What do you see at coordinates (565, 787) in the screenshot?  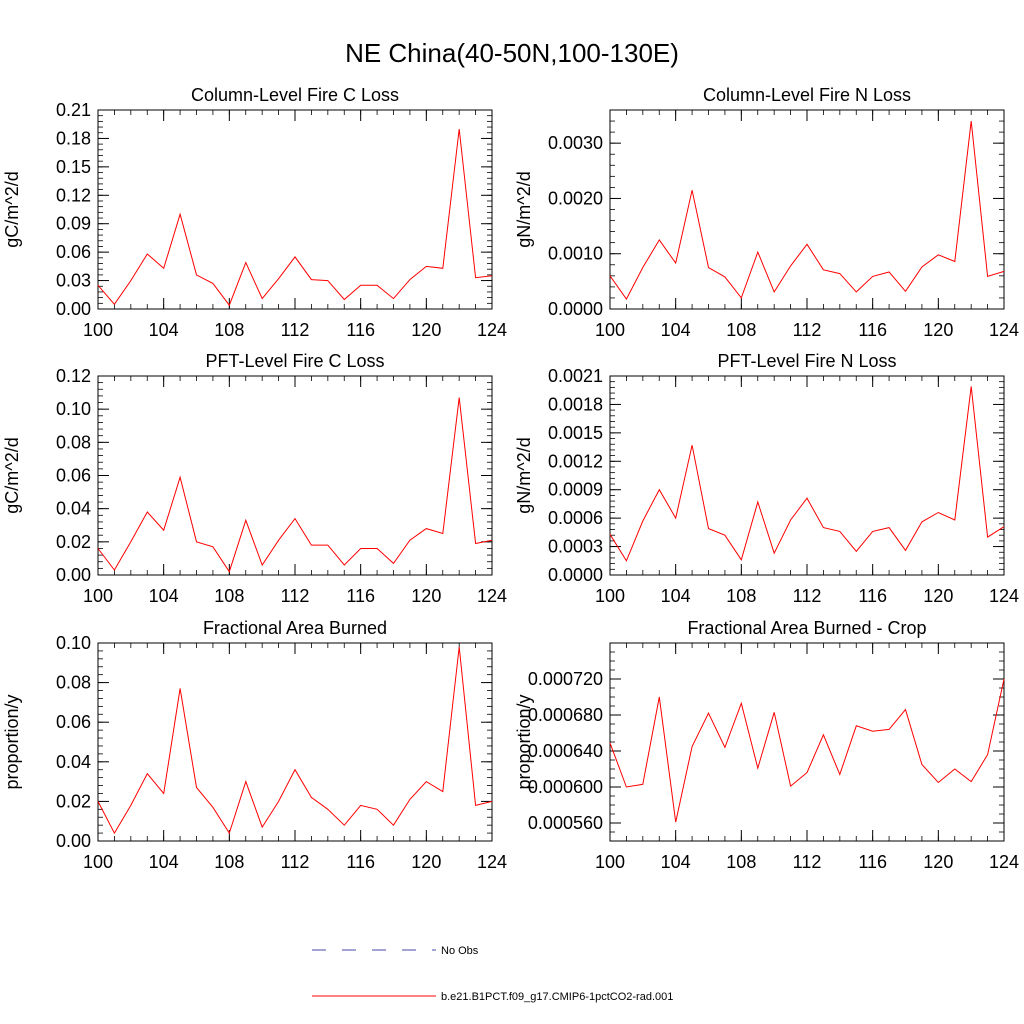 I see `y-tick-label: 0.000600` at bounding box center [565, 787].